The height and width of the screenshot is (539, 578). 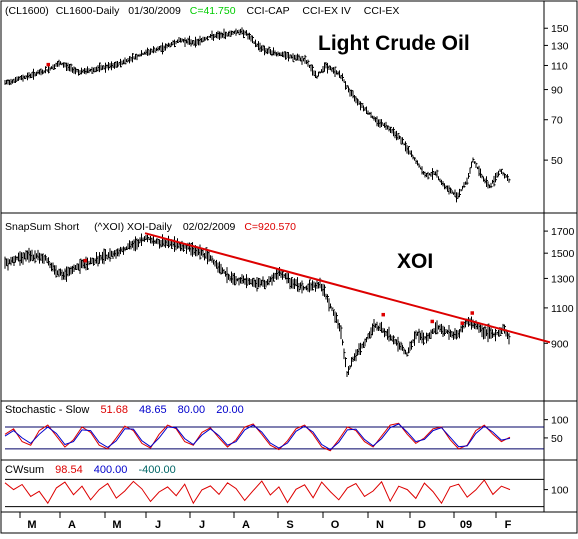 I want to click on xoi-y-tick-label: 1500, so click(x=563, y=254).